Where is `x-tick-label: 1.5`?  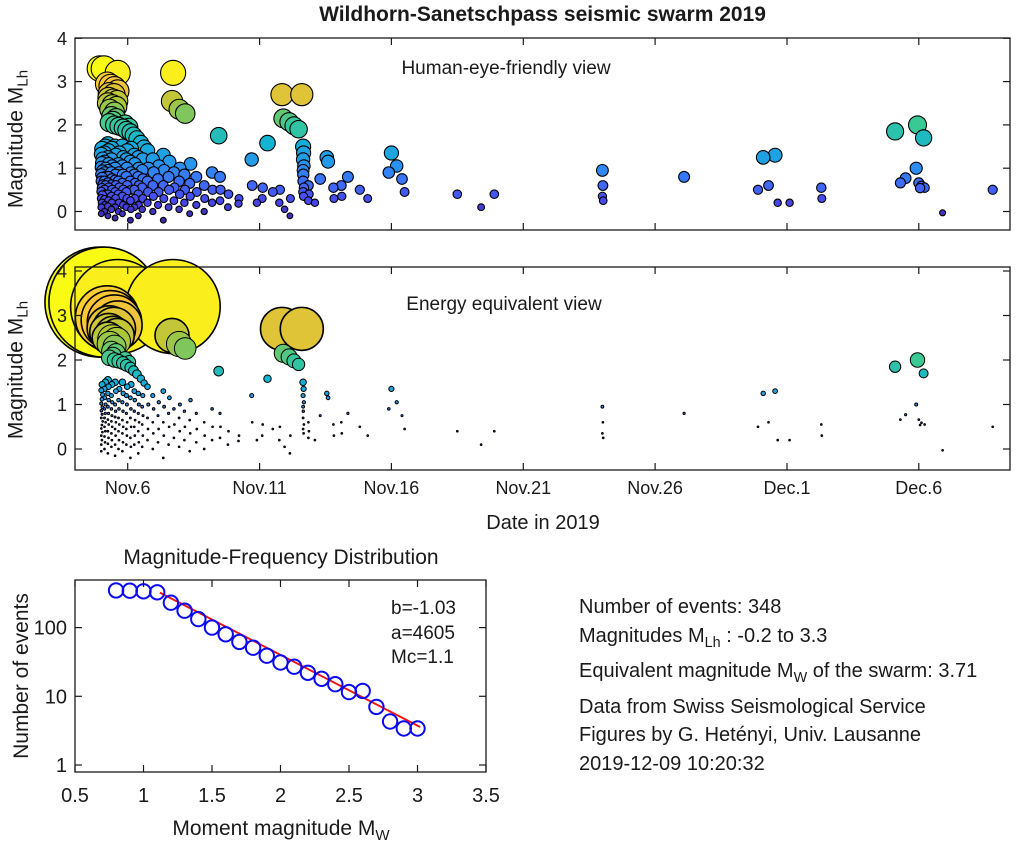 x-tick-label: 1.5 is located at coordinates (212, 796).